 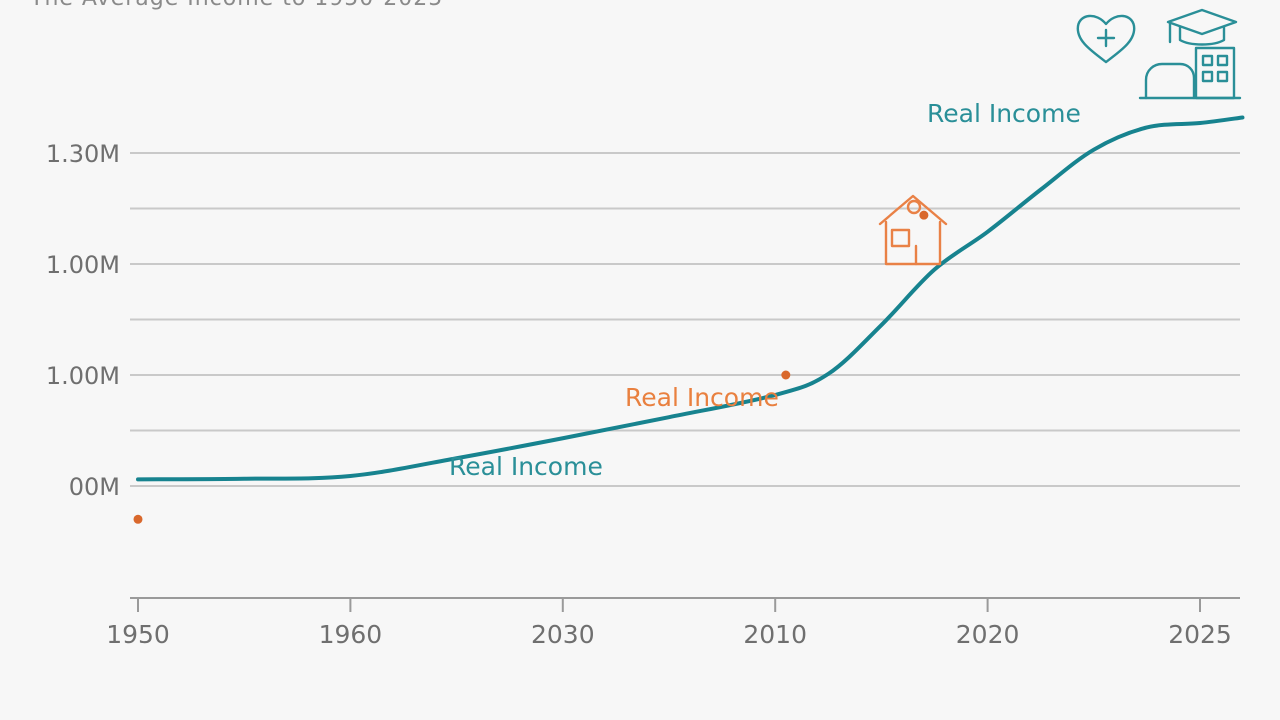 What do you see at coordinates (1190, 73) in the screenshot?
I see `hospital-building-icon` at bounding box center [1190, 73].